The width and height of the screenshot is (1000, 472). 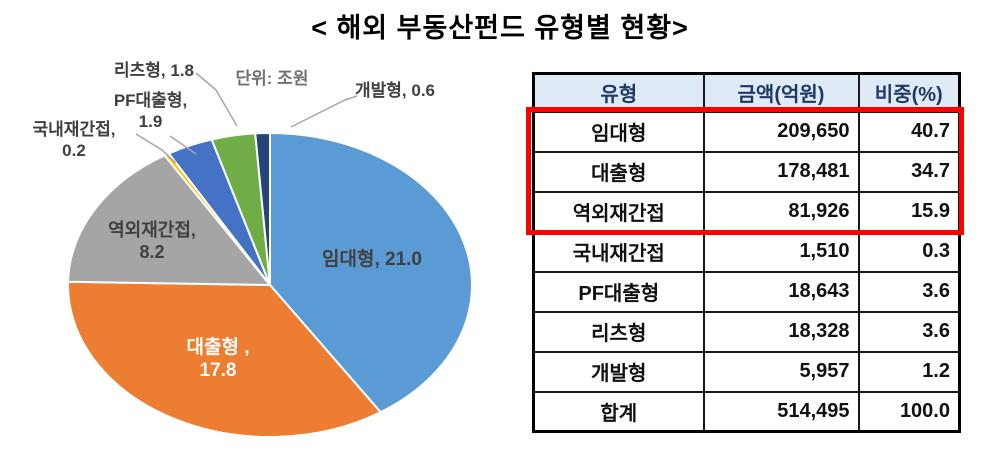 What do you see at coordinates (781, 92) in the screenshot?
I see `column-header: 금액(억원)` at bounding box center [781, 92].